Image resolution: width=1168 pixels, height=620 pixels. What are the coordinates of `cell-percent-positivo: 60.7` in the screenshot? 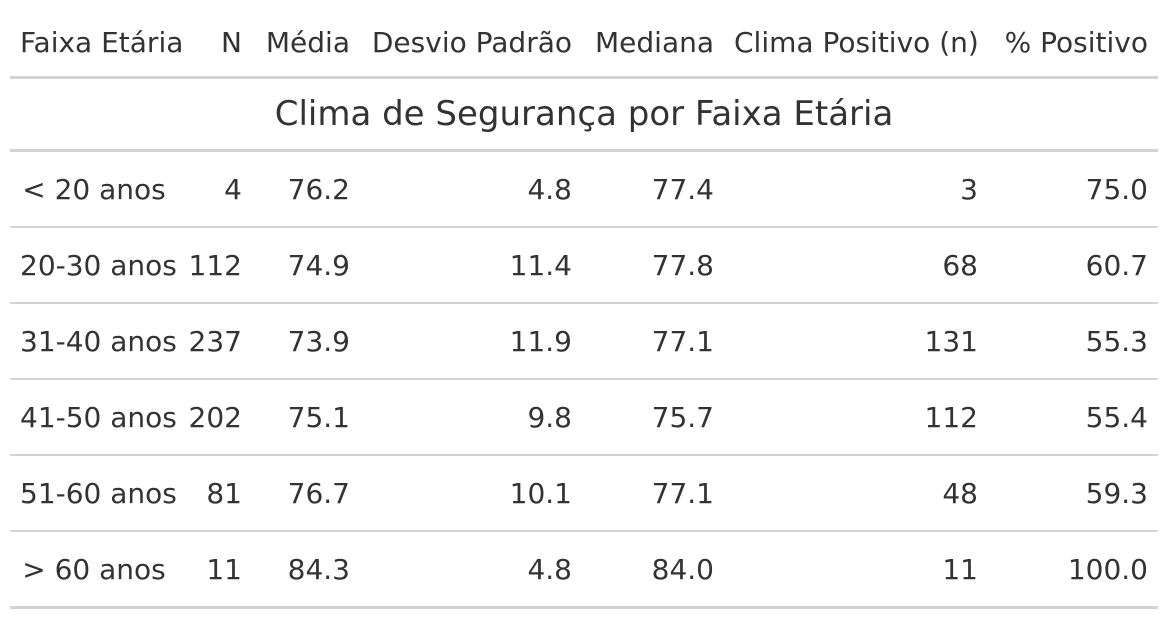 It's located at (1073, 265).